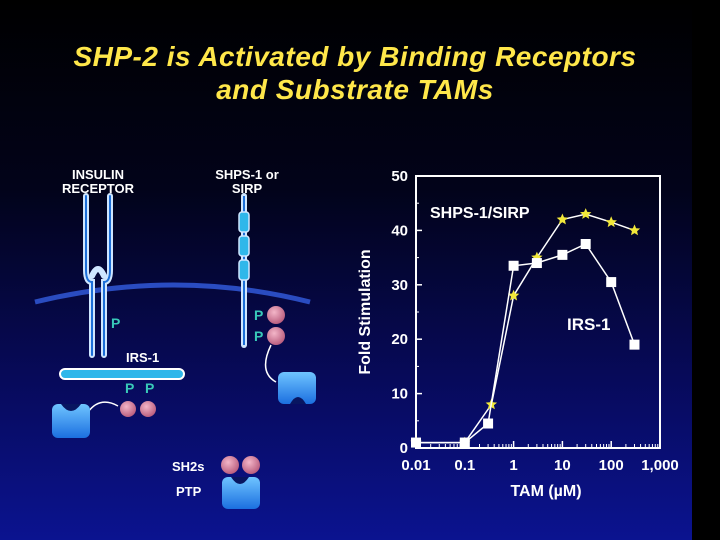  What do you see at coordinates (247, 174) in the screenshot?
I see `shps1-label-line-1: SHPS-1 or` at bounding box center [247, 174].